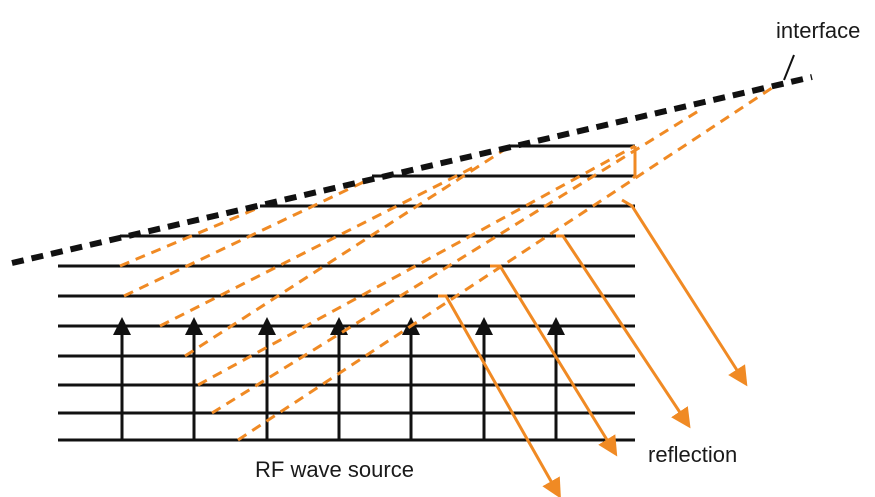 The image size is (875, 497). Describe the element at coordinates (789, 67) in the screenshot. I see `interface-leader` at that location.